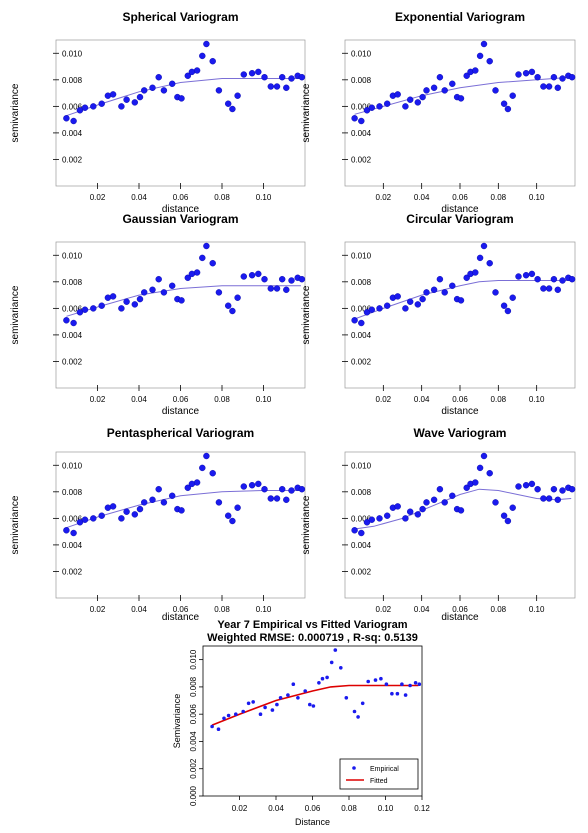 The image size is (588, 833). What do you see at coordinates (315, 705) in the screenshot?
I see `fitted-model-line` at bounding box center [315, 705].